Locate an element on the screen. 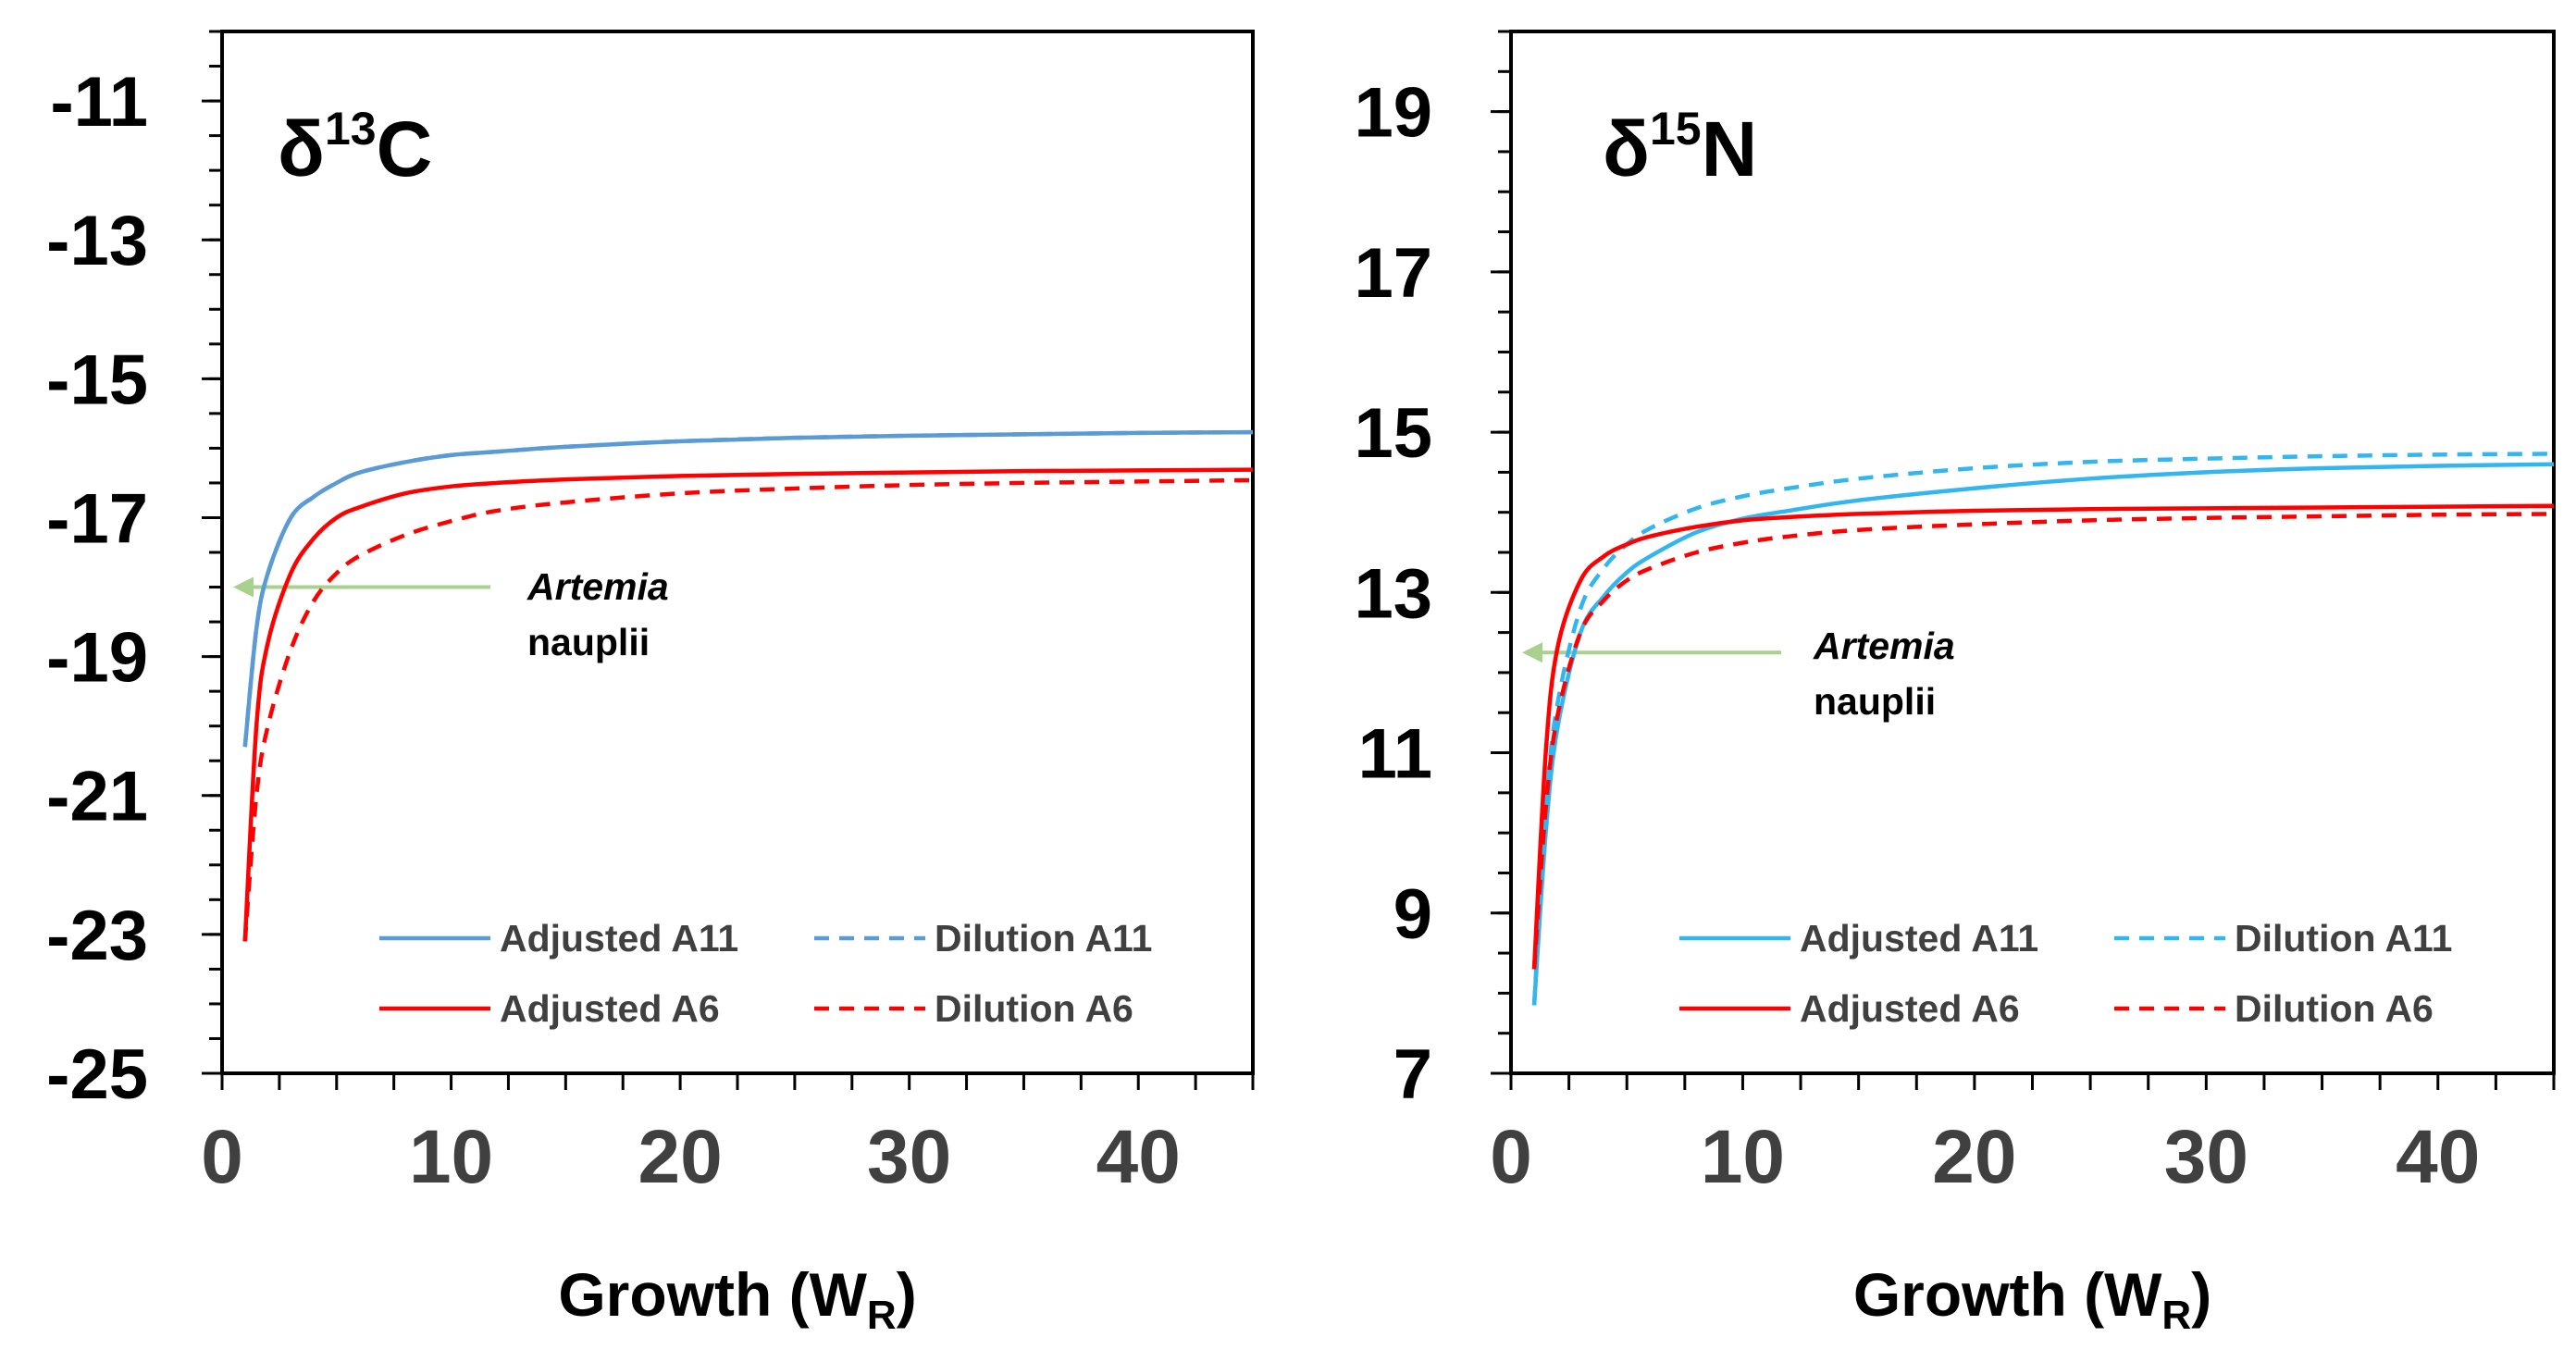 The image size is (2576, 1362). y-tick-label: -21 is located at coordinates (97, 797).